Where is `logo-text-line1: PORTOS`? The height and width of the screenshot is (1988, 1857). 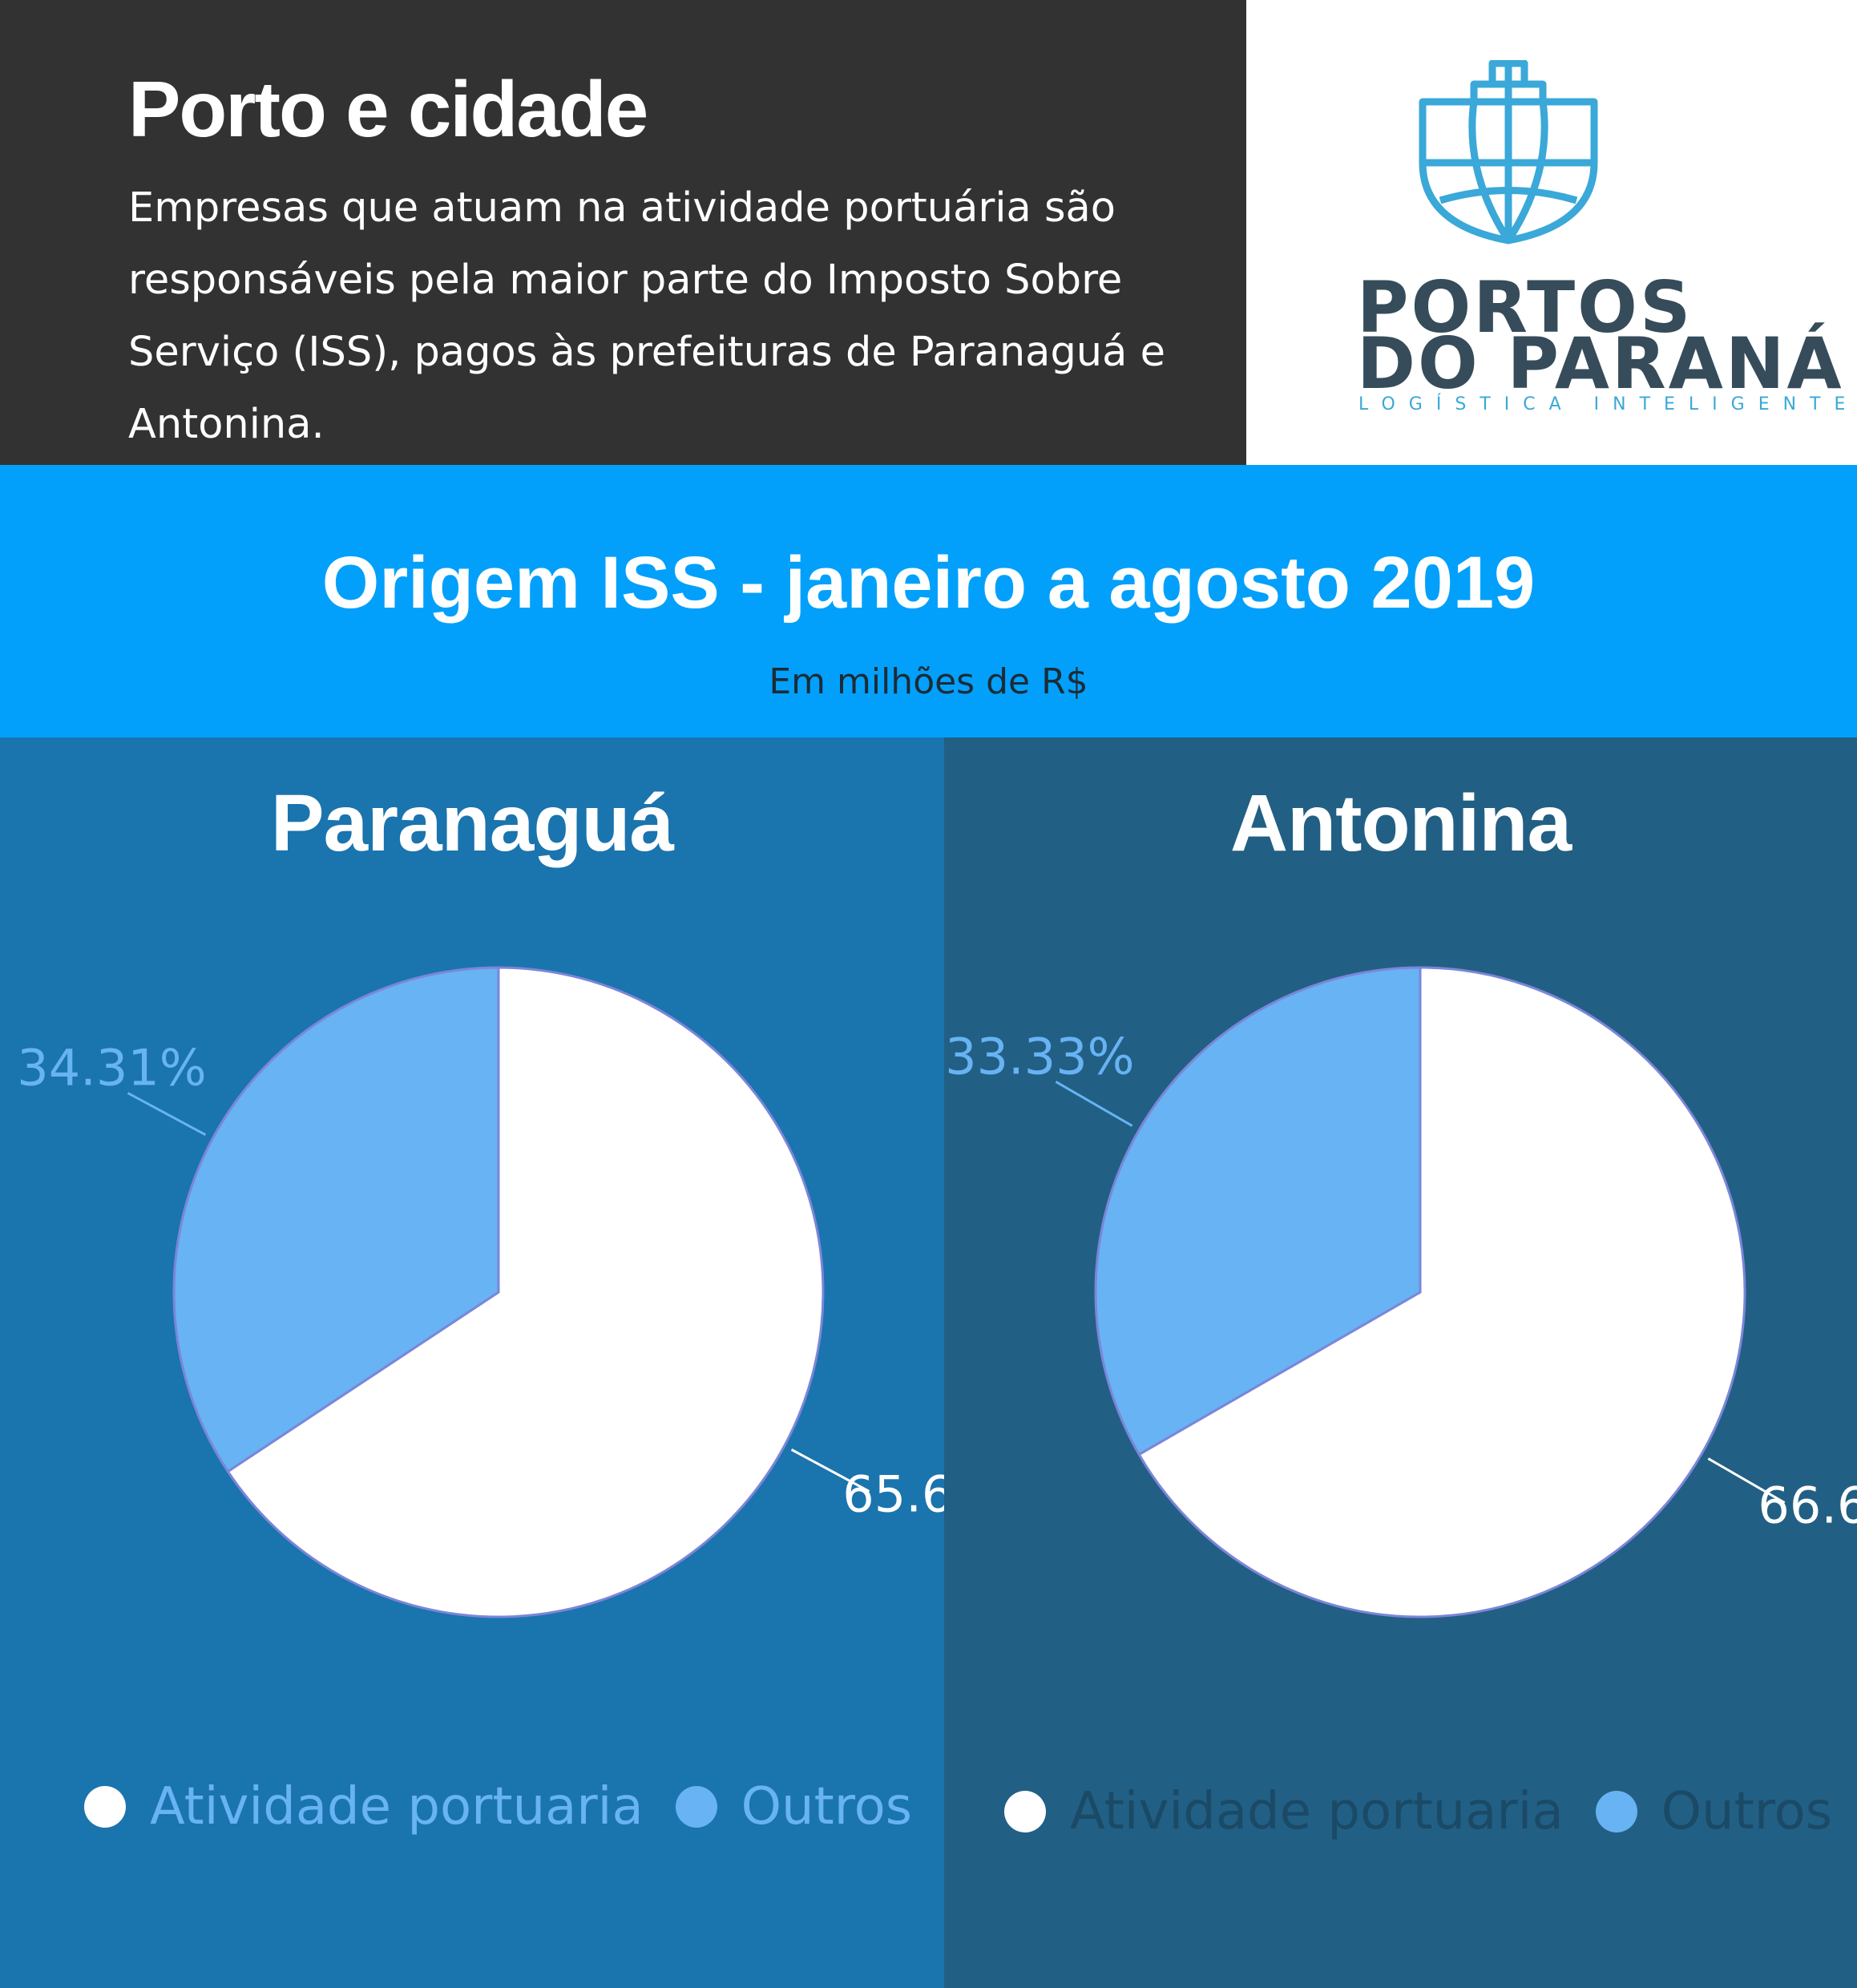
logo-text-line1: PORTOS is located at coordinates (1525, 307).